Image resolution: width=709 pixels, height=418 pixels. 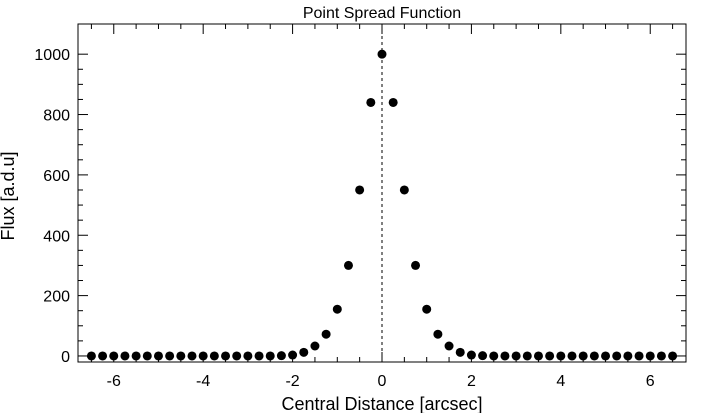 I want to click on y-tick-label: 400, so click(x=56, y=236).